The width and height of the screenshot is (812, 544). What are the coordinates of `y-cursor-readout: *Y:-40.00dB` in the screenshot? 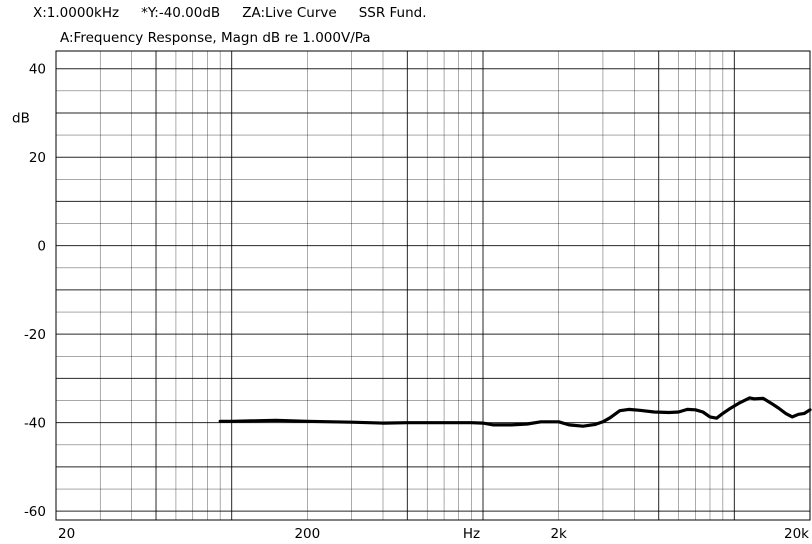 It's located at (181, 13).